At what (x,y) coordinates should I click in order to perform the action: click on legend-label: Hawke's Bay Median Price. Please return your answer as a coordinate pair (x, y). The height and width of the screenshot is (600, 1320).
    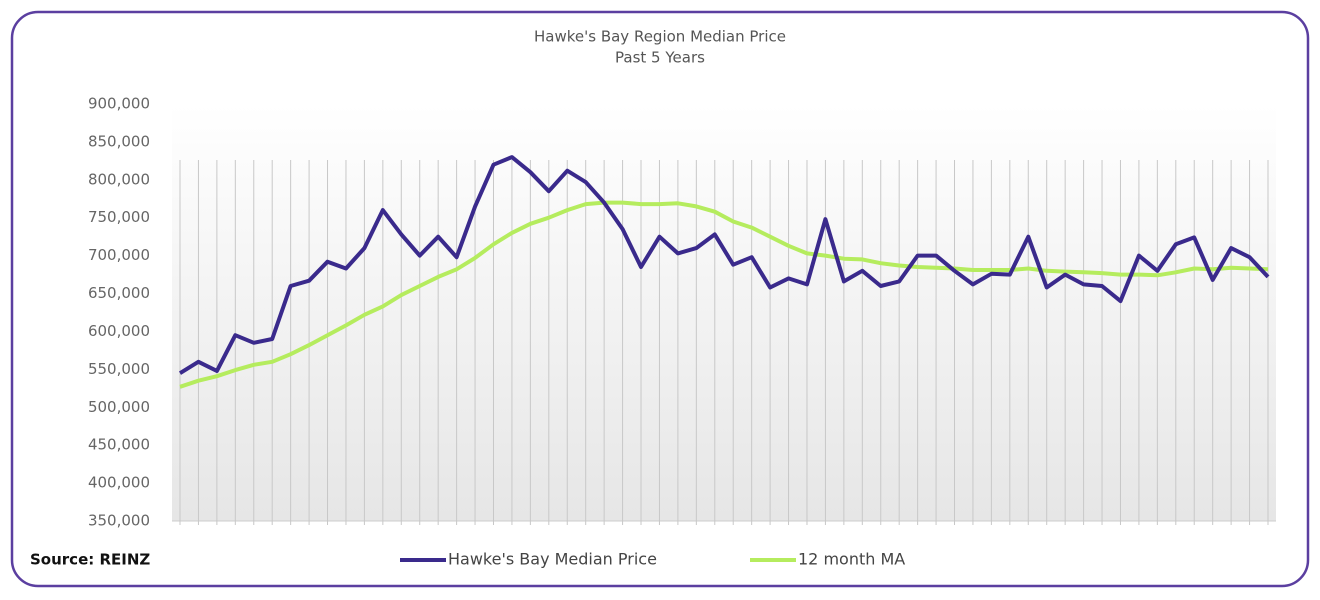
    Looking at the image, I should click on (552, 559).